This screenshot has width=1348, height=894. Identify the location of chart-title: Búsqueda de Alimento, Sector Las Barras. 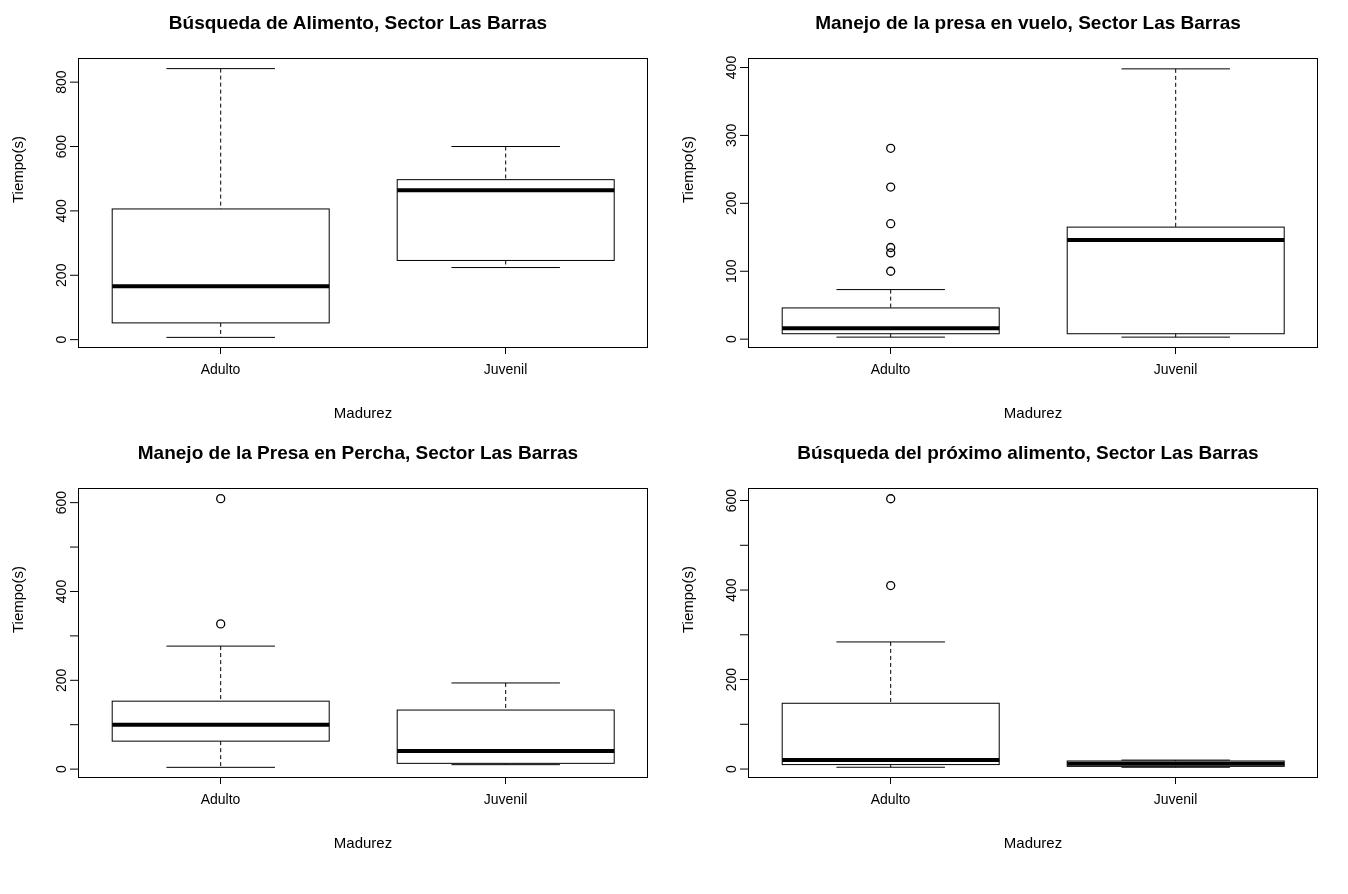
(358, 23).